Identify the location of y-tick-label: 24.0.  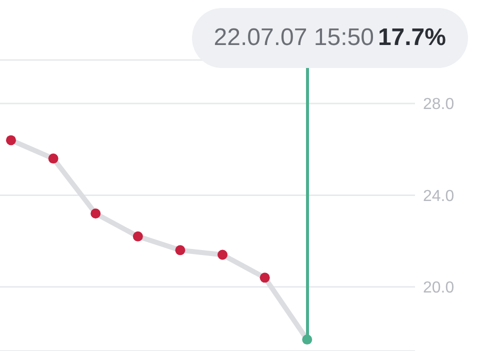
(438, 196).